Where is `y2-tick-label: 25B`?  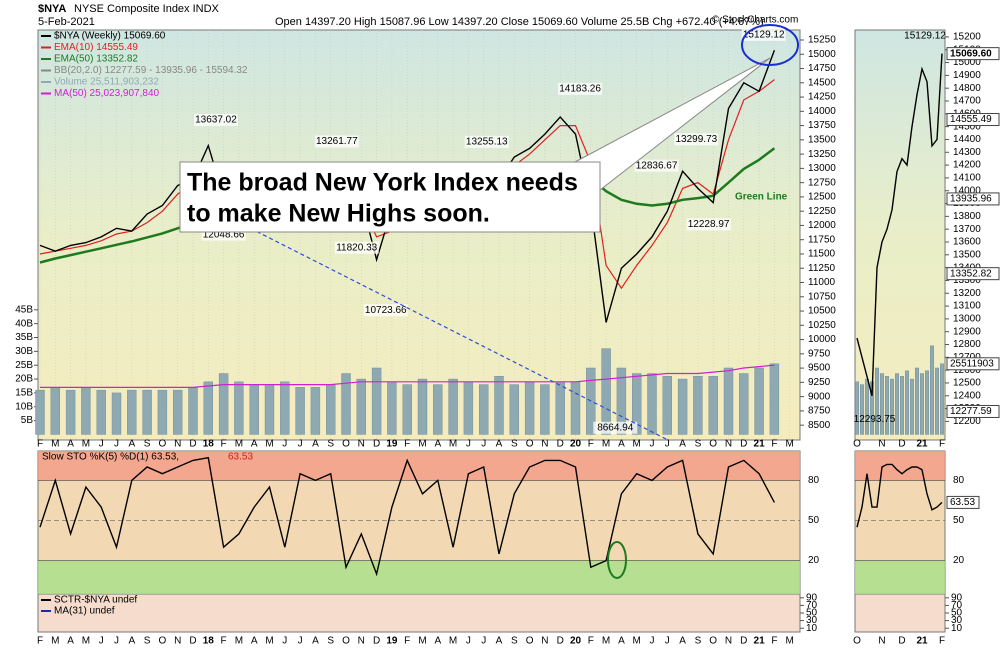
y2-tick-label: 25B is located at coordinates (24, 365).